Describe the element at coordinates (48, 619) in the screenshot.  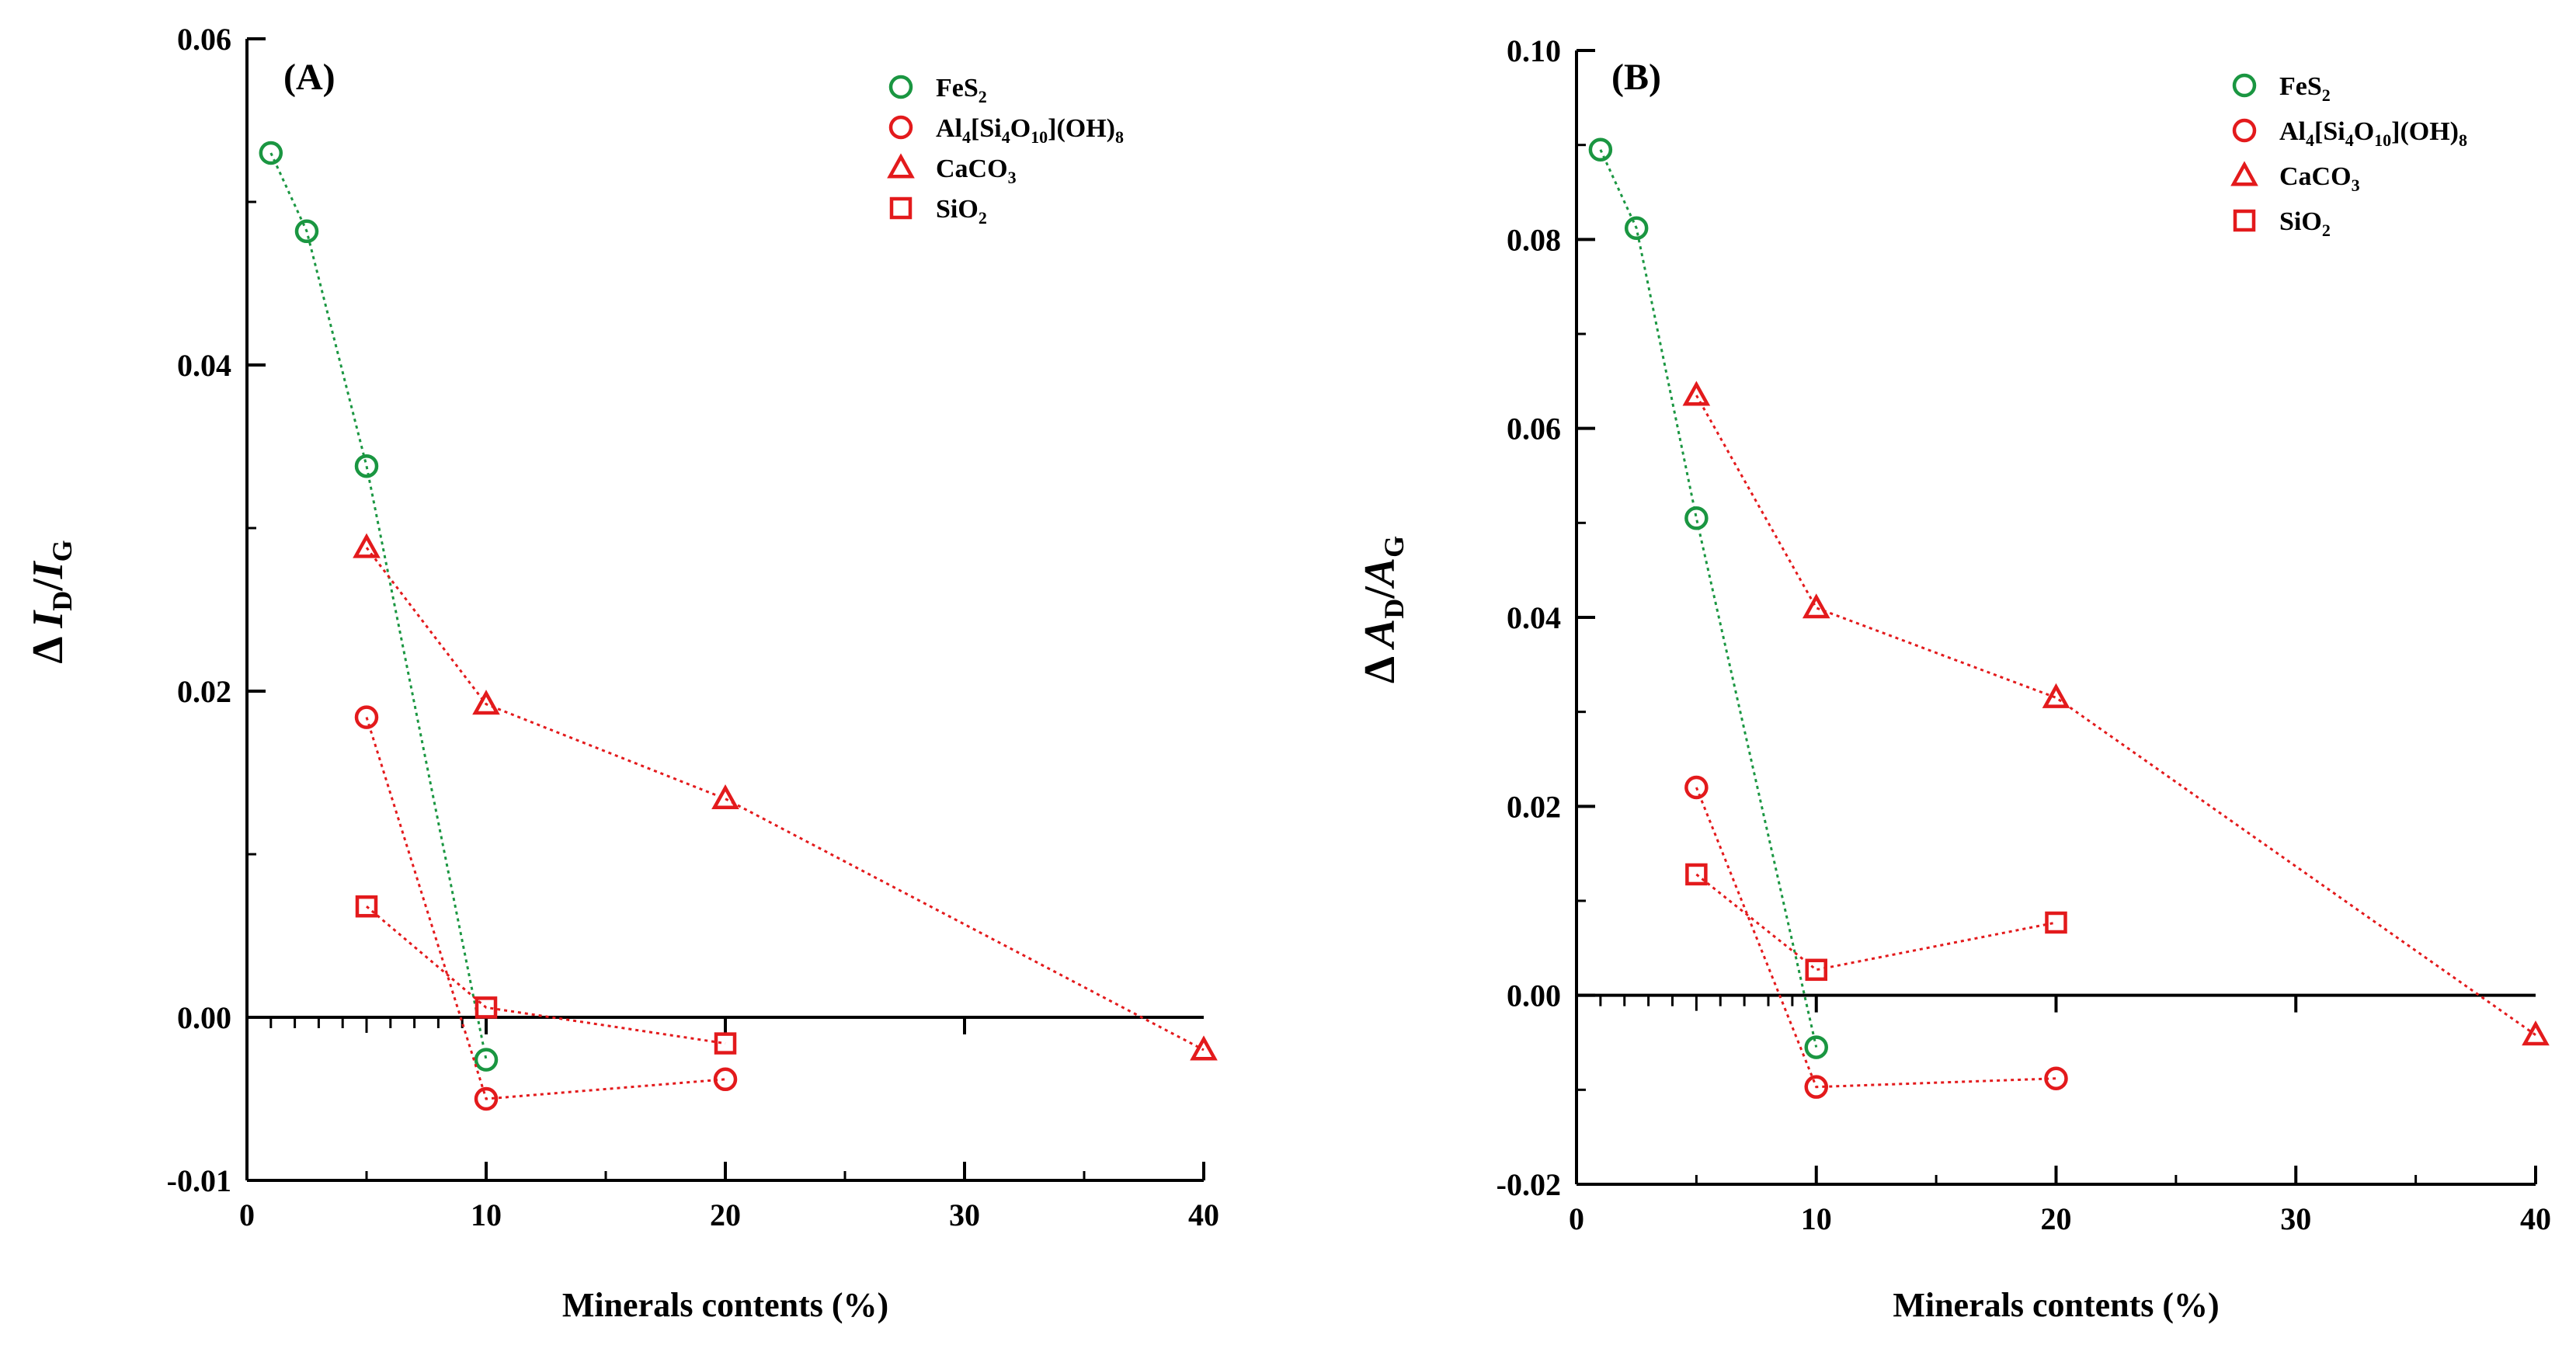
I see `y-title-numerator: I` at that location.